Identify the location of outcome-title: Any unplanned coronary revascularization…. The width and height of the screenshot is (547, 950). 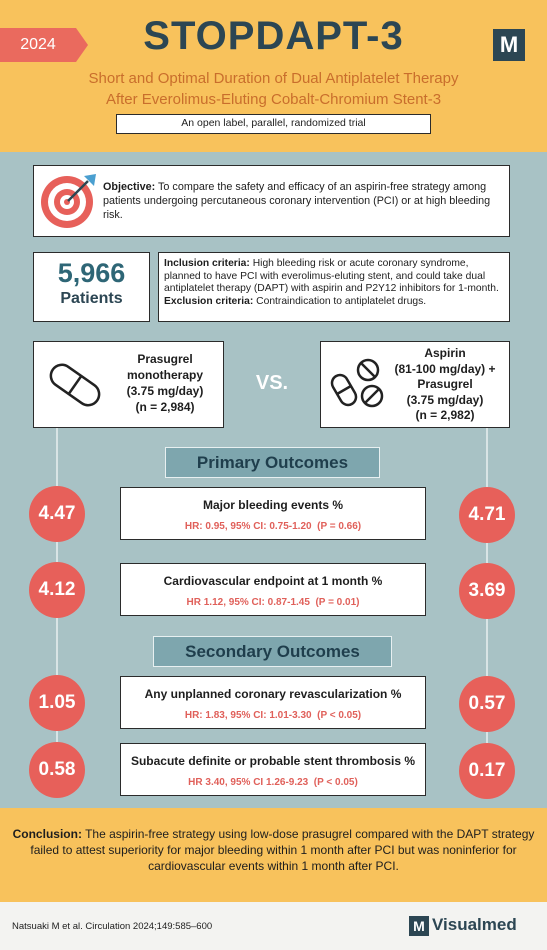
(273, 694).